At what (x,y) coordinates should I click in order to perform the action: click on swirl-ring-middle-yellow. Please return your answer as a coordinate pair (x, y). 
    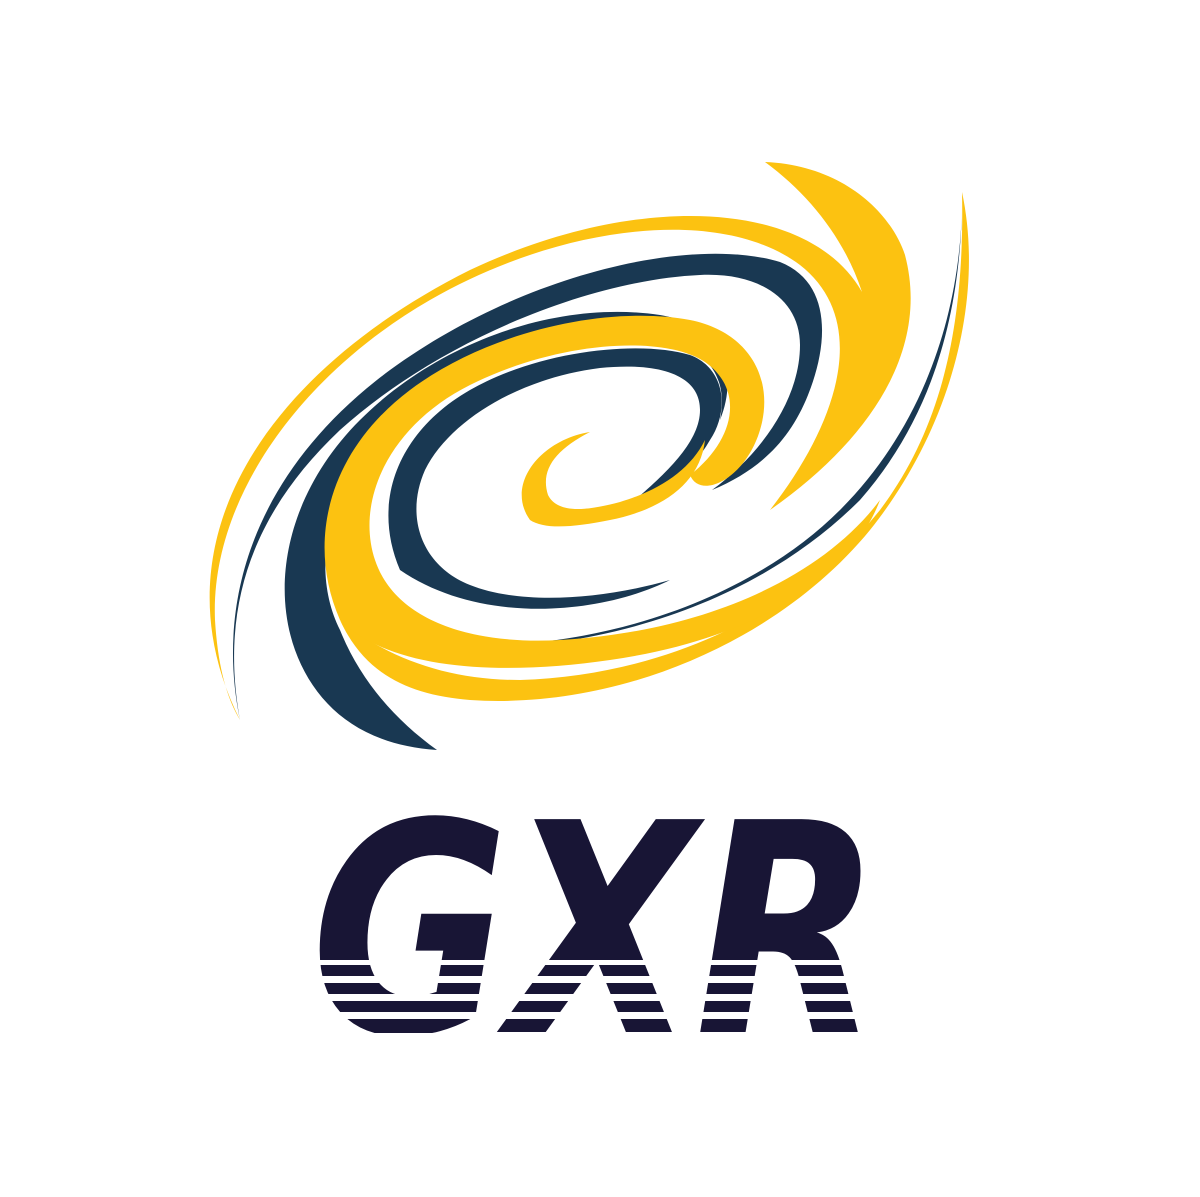
    Looking at the image, I should click on (602, 491).